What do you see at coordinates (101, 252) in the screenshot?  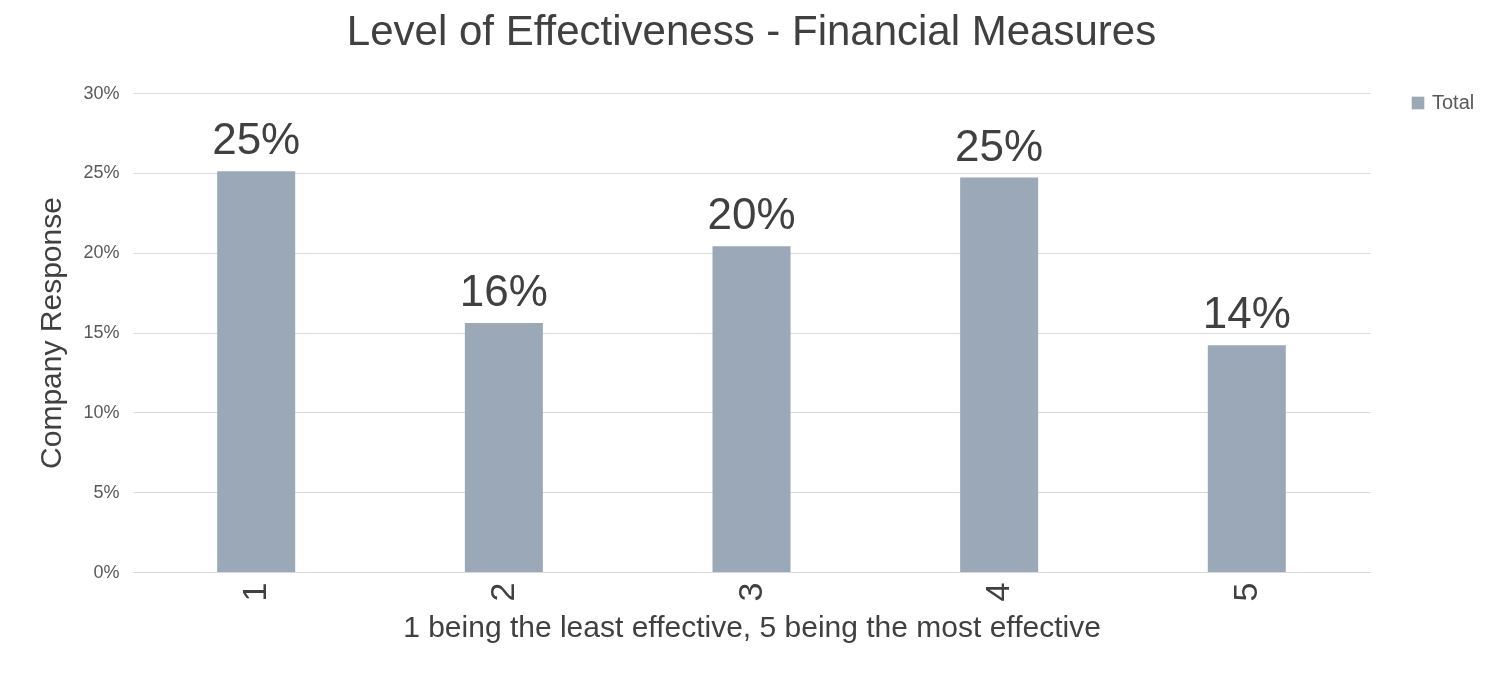 I see `y-tick-label: 20%` at bounding box center [101, 252].